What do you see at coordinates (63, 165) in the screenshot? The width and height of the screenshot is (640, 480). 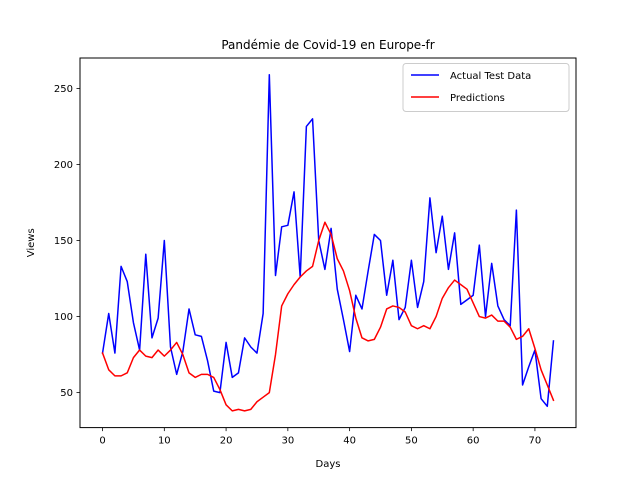 I see `y-tick-label: 200` at bounding box center [63, 165].